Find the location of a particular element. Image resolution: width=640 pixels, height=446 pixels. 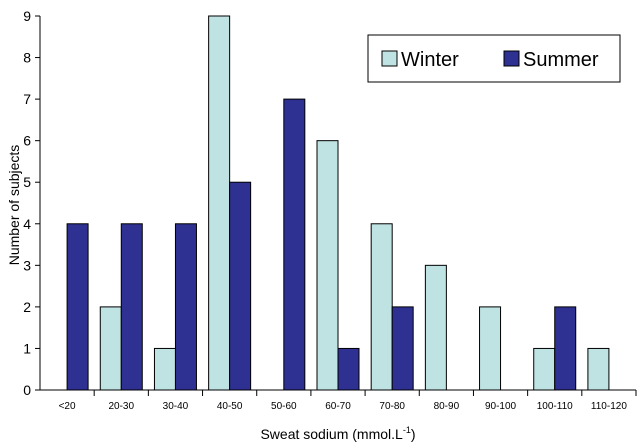

legend-label-winter: Winter is located at coordinates (430, 60).